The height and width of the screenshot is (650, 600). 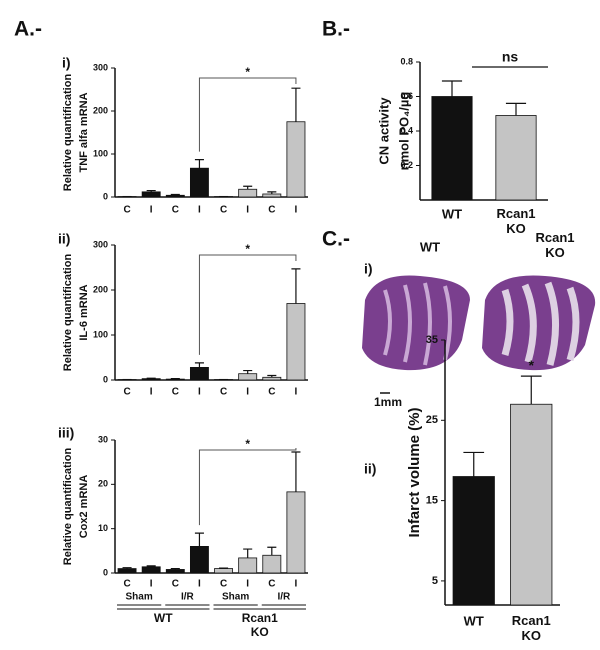 I want to click on subpanel-label: iii), so click(x=66, y=433).